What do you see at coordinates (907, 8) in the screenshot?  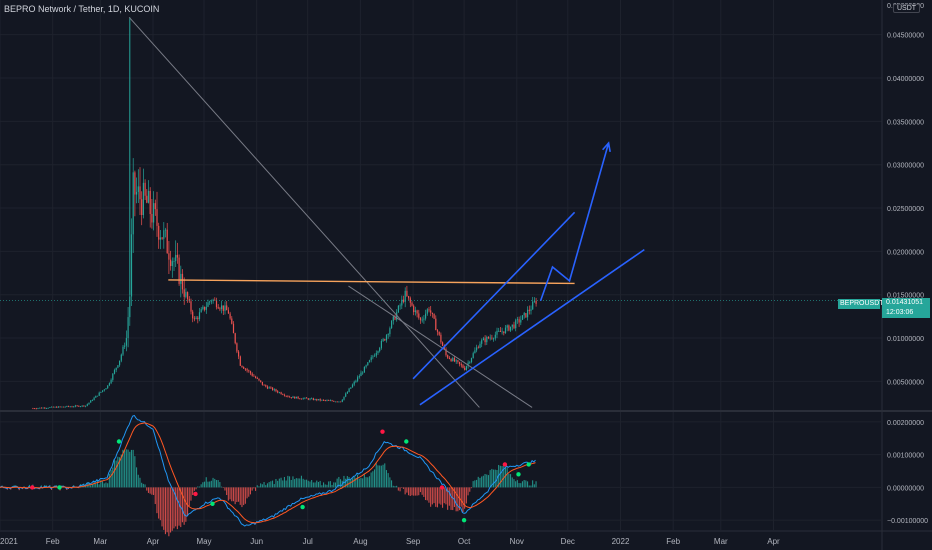 I see `currency-badge: USDT` at bounding box center [907, 8].